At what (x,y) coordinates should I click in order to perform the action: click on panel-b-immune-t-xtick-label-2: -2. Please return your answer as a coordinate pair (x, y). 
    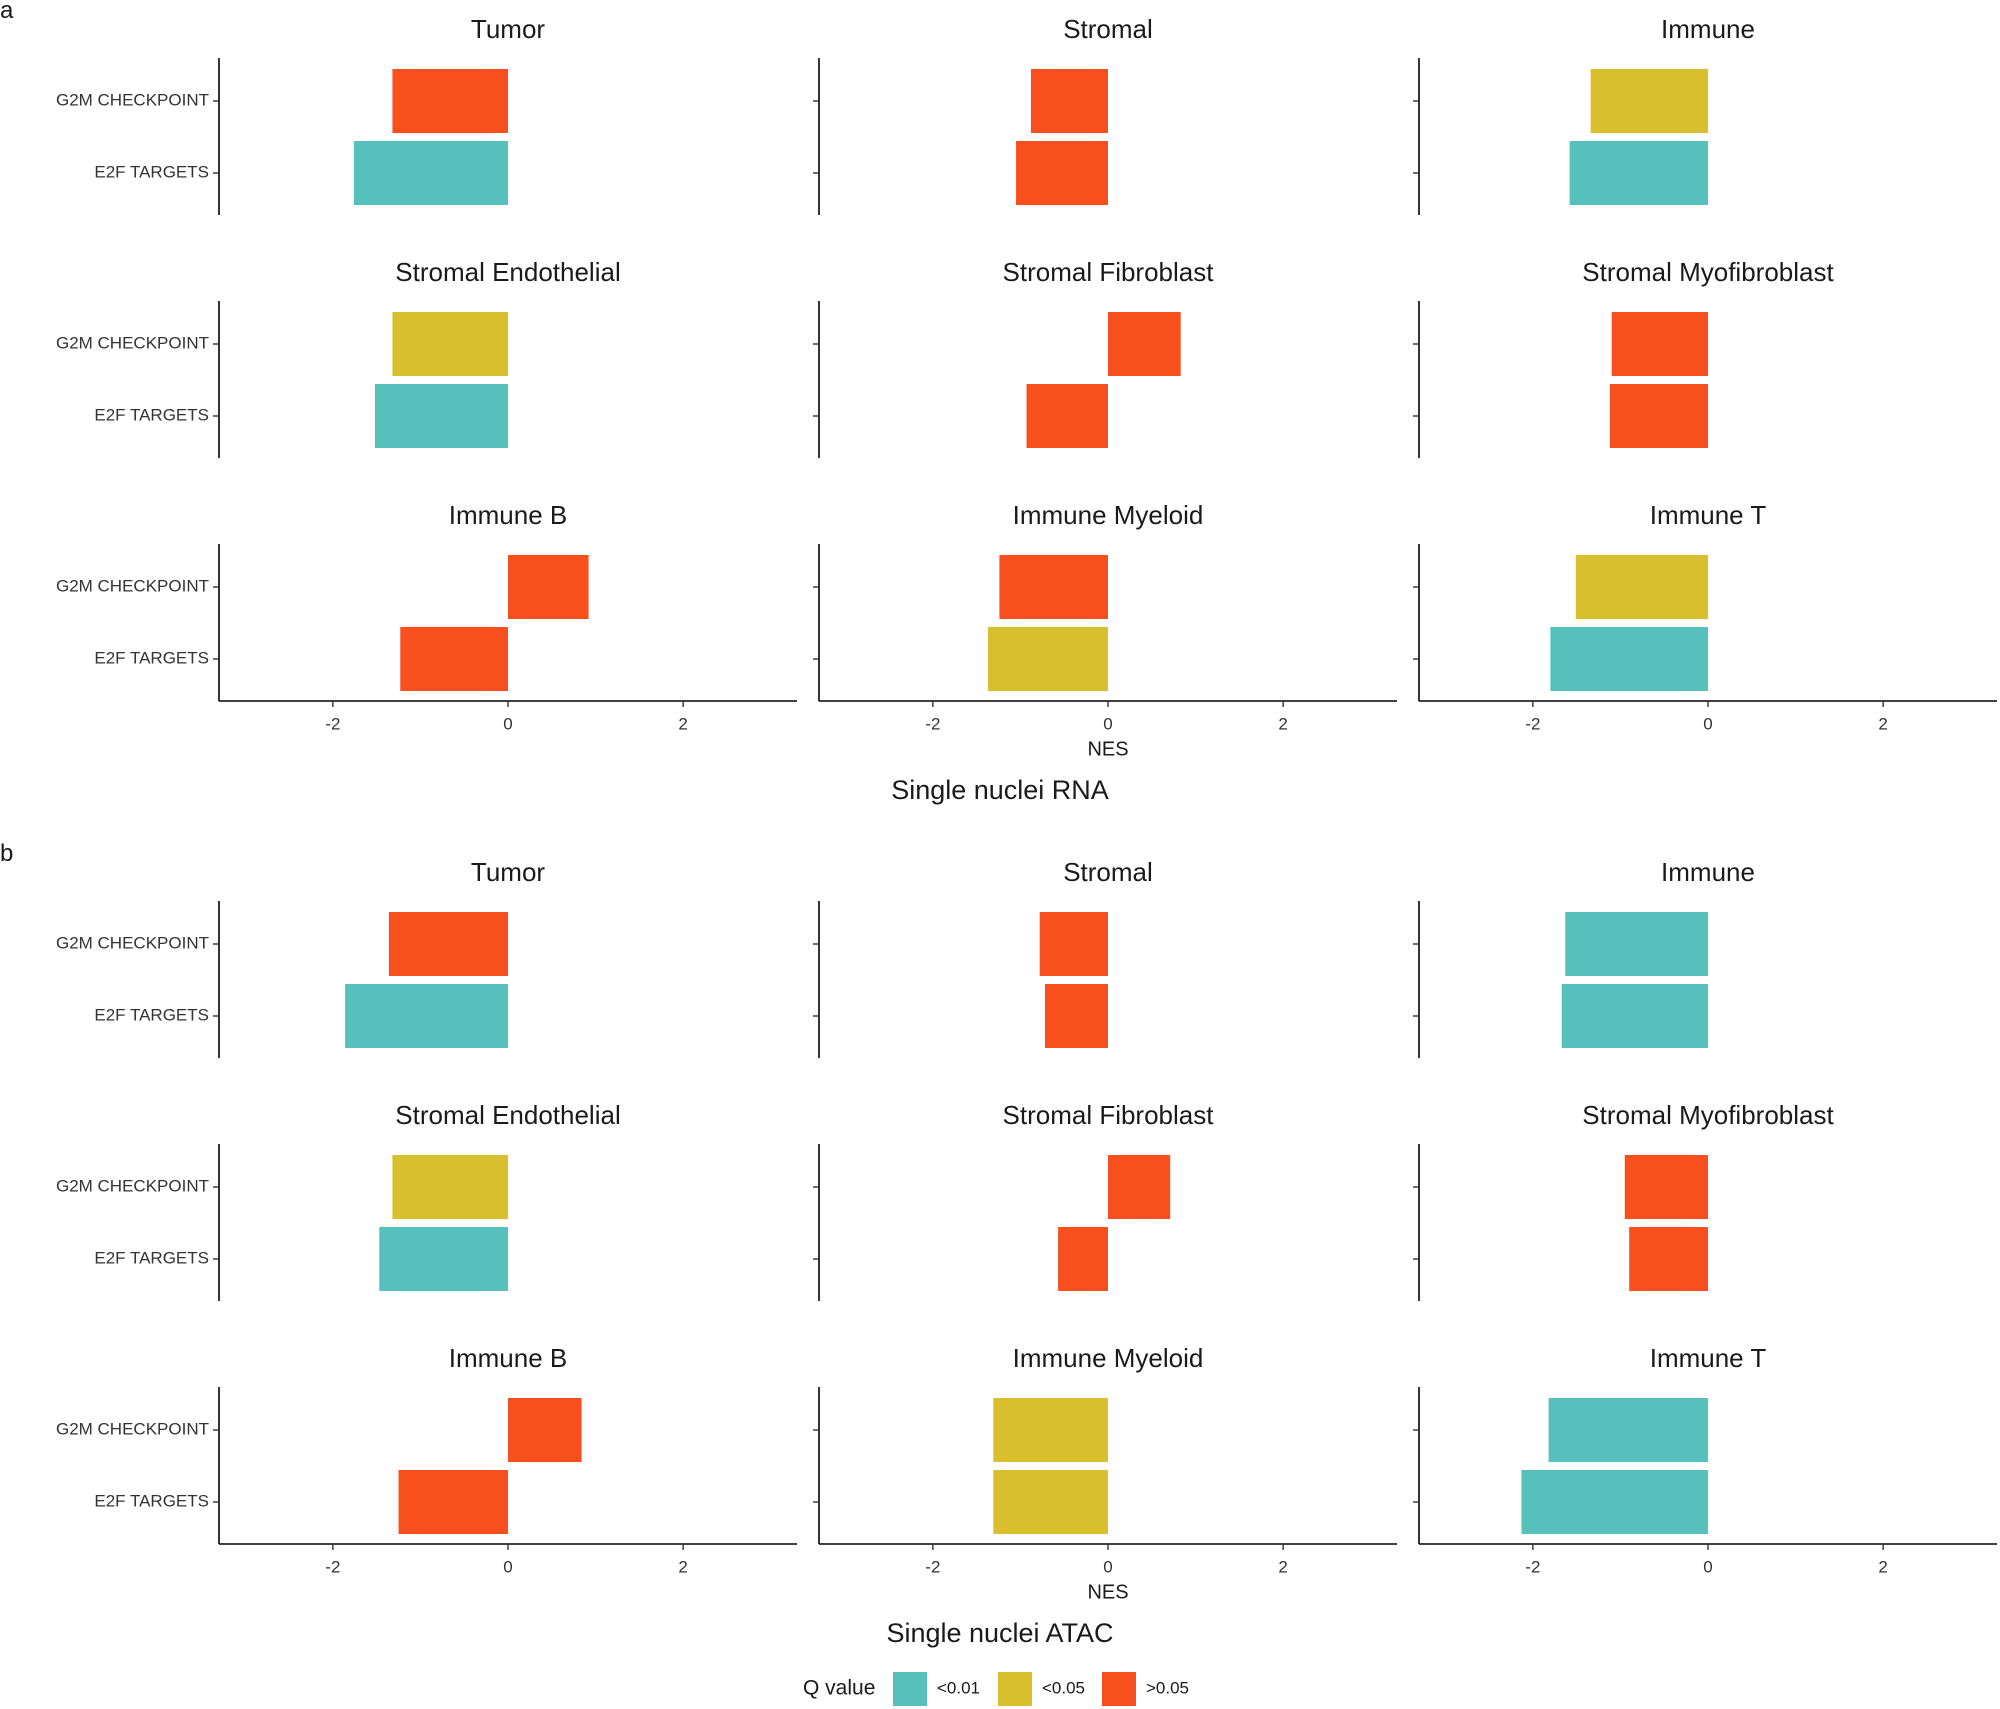
    Looking at the image, I should click on (1532, 1566).